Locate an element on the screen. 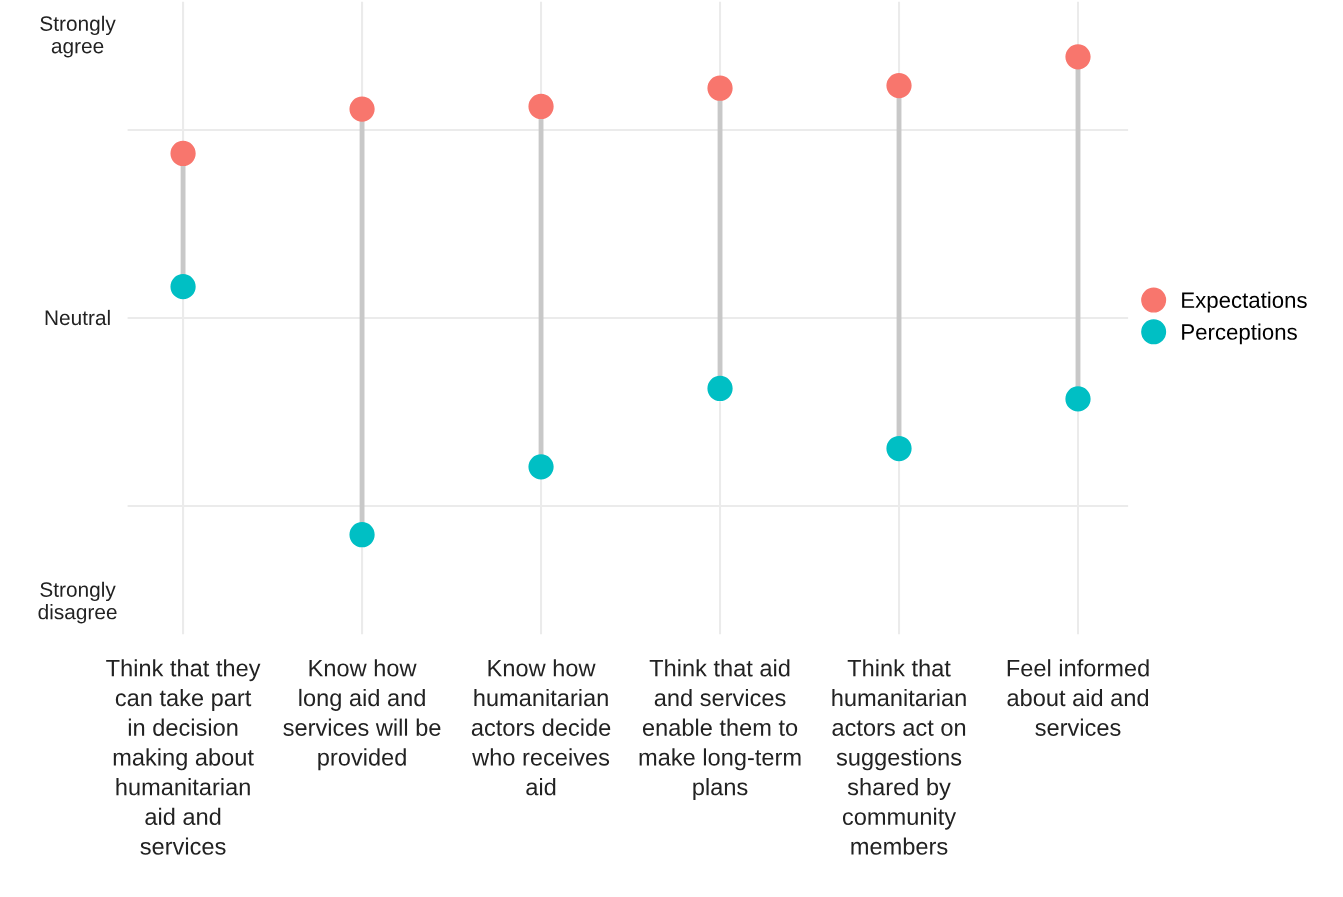  x-tick-label: Think that humanitarian actors act on suggestions shared by community members is located at coordinates (899, 757).